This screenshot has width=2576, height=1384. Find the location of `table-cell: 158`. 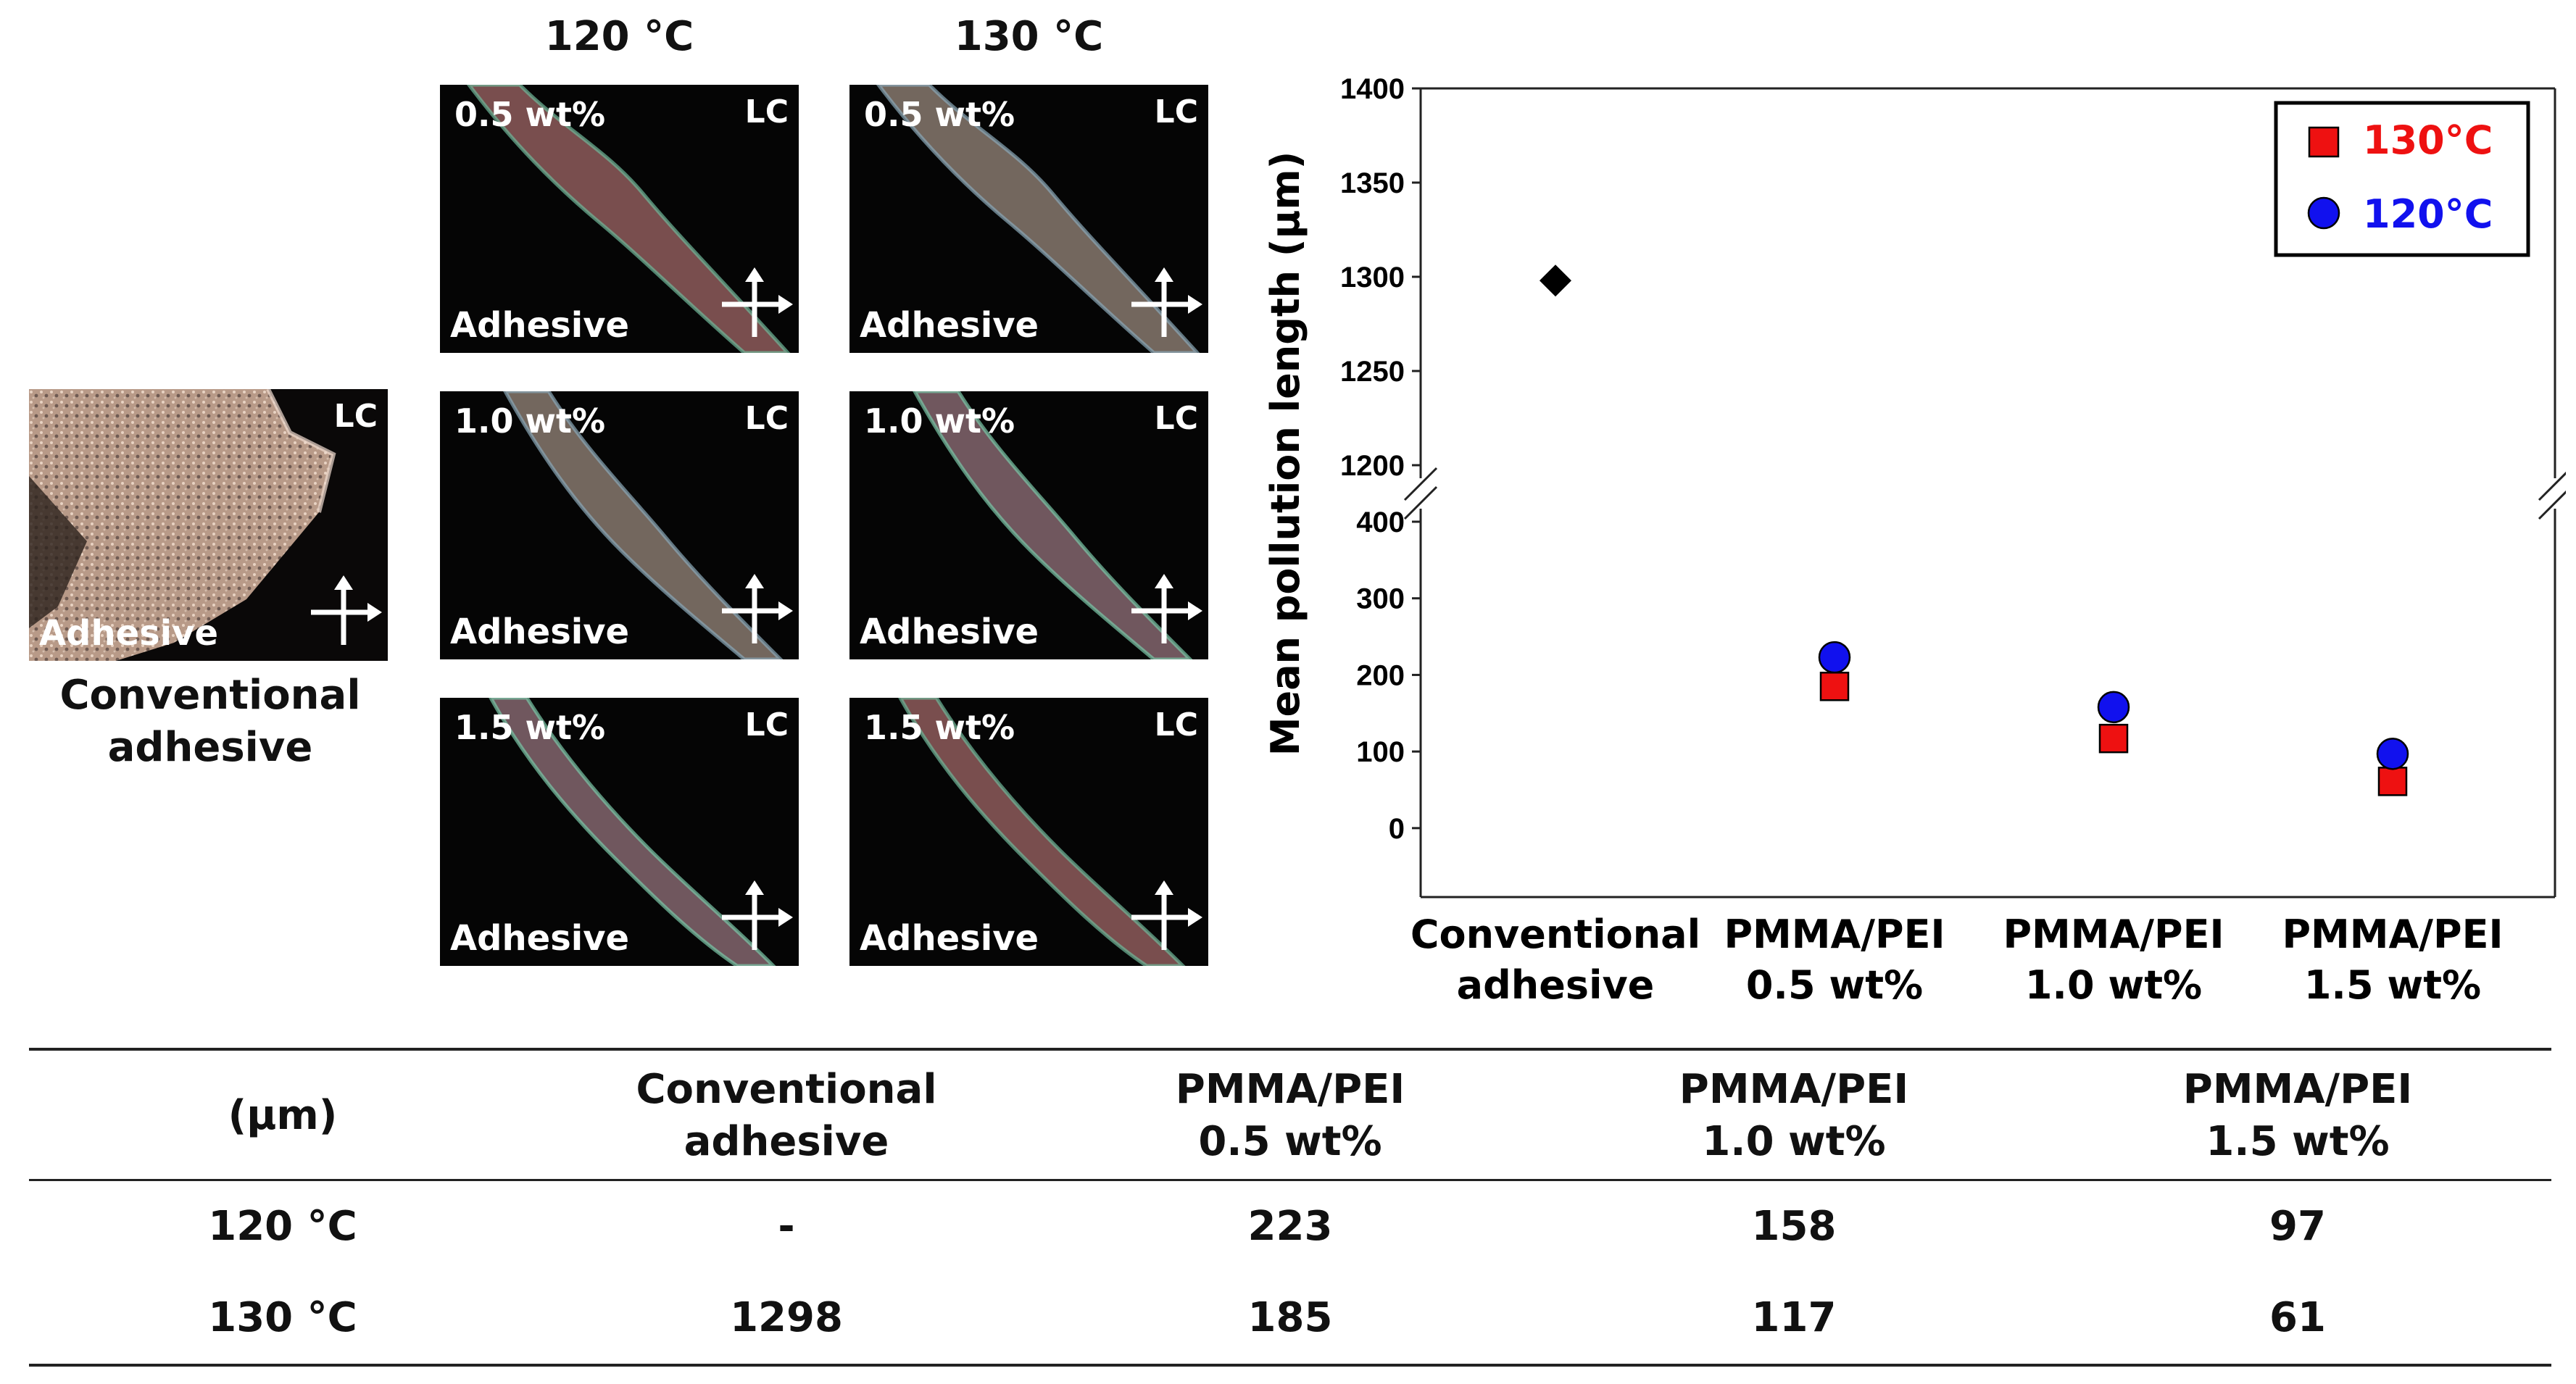

table-cell: 158 is located at coordinates (1794, 1226).